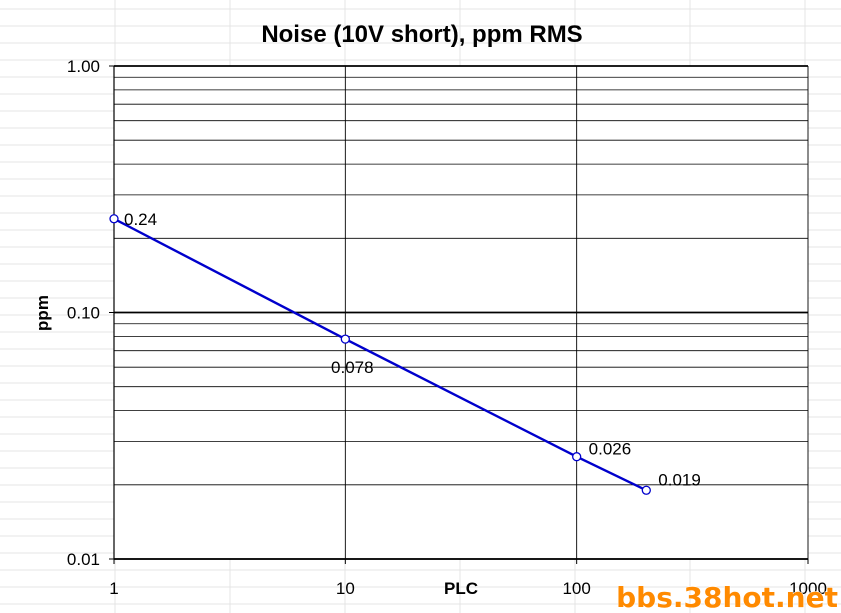 This screenshot has height=613, width=841. Describe the element at coordinates (83, 559) in the screenshot. I see `y-tick-label: 0.01` at that location.